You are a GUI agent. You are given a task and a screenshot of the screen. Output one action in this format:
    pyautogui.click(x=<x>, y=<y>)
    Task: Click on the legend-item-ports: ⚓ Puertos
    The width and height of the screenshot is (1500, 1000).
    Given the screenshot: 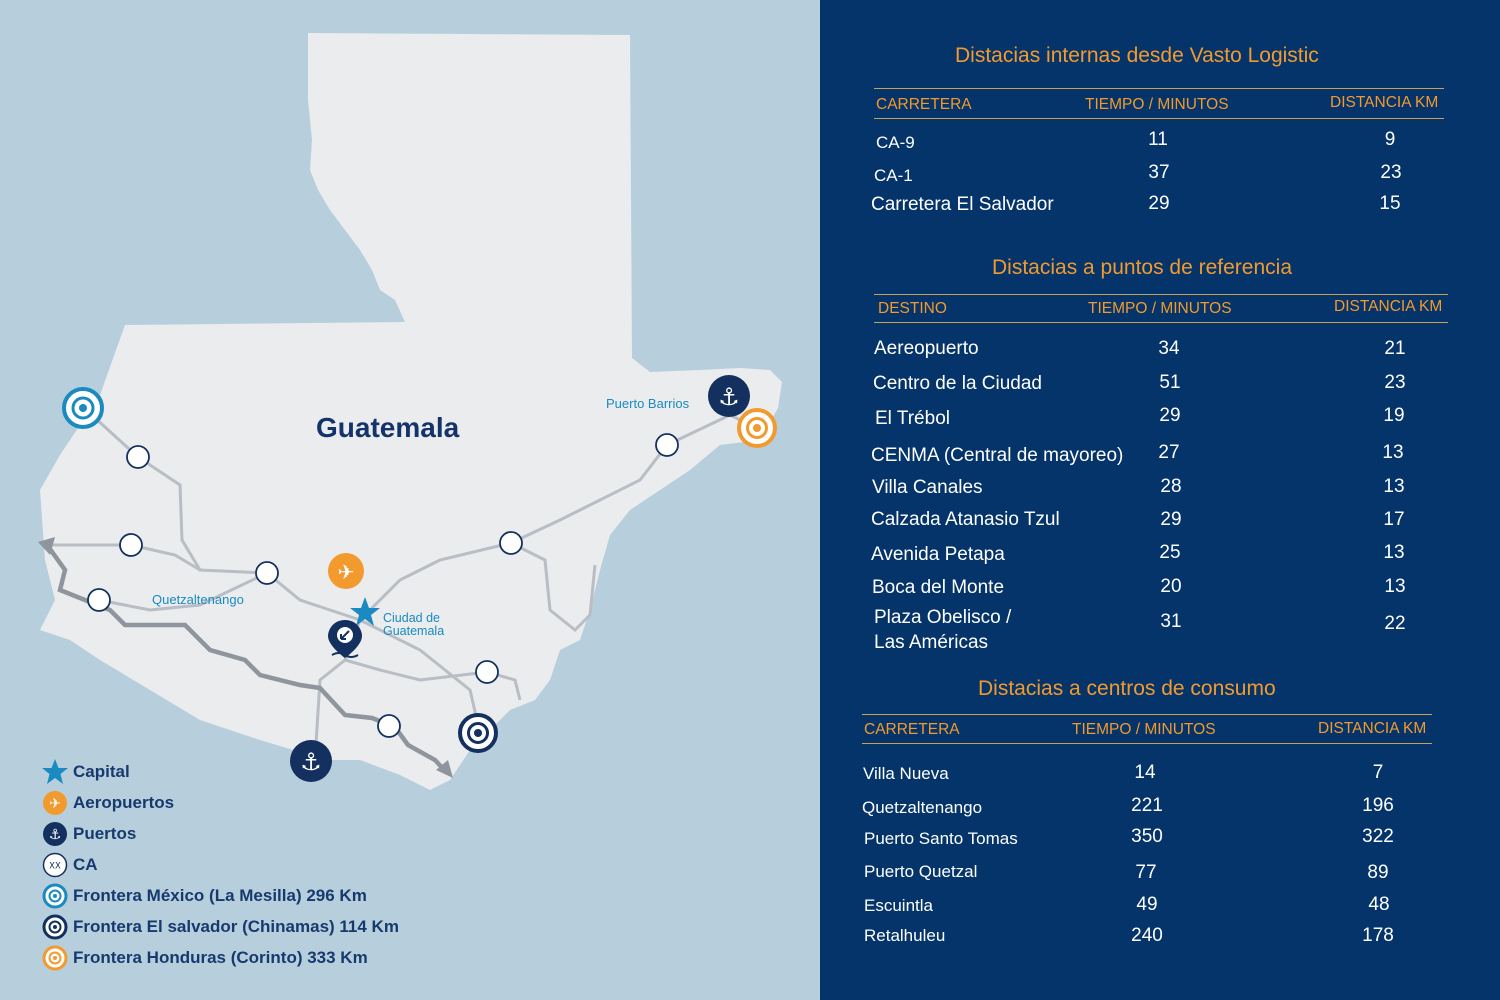 What is the action you would take?
    pyautogui.click(x=219, y=833)
    